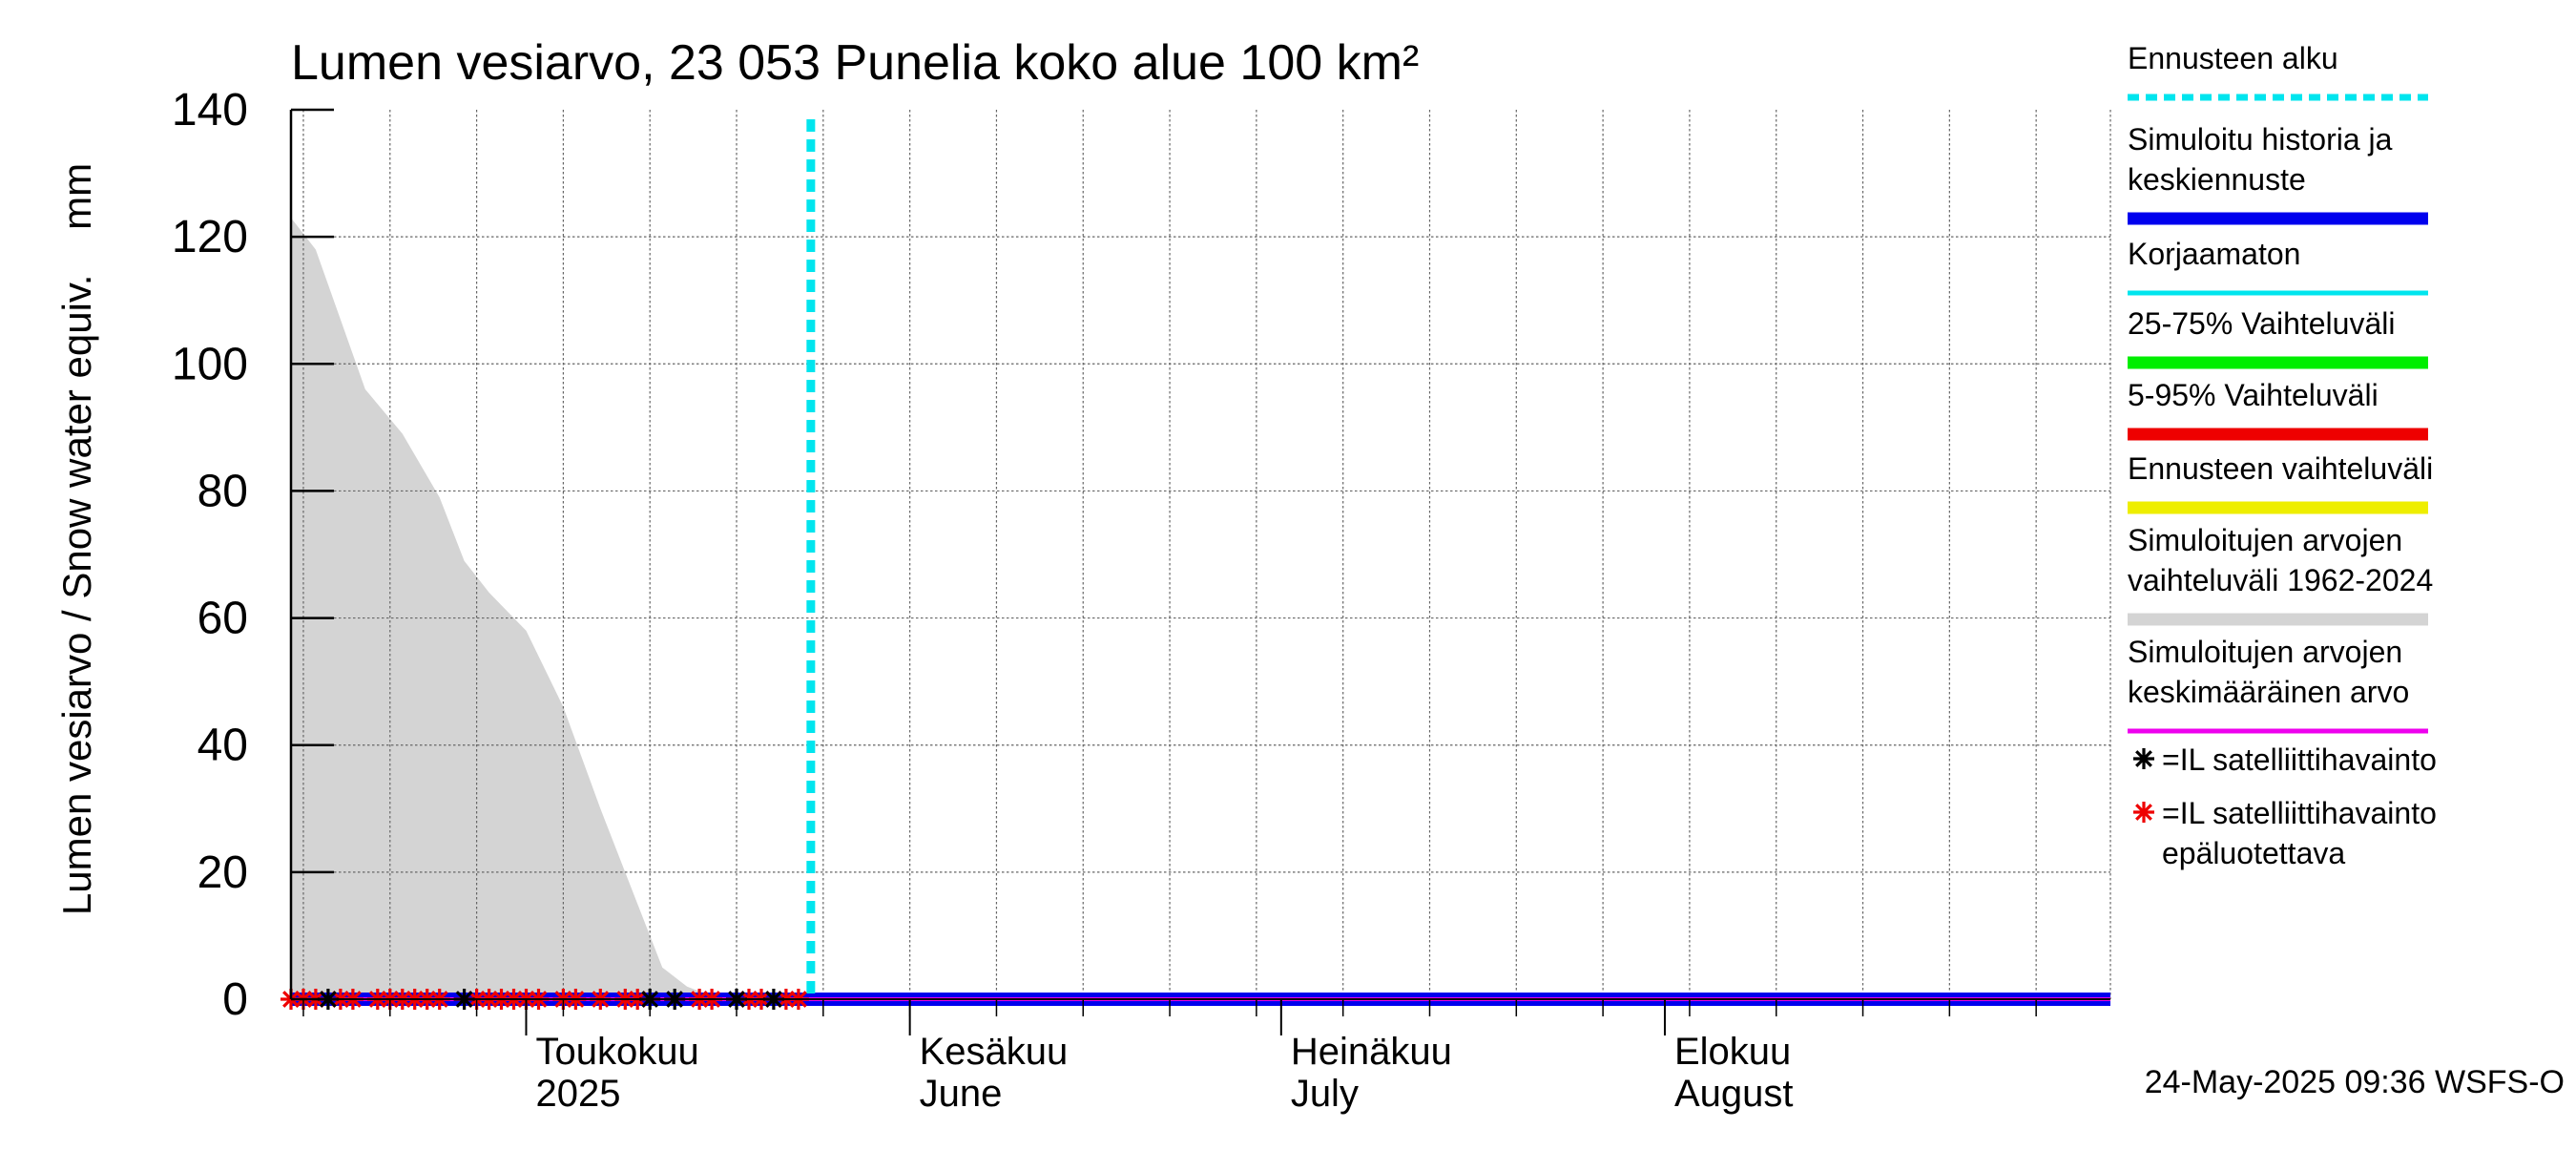 Image resolution: width=2576 pixels, height=1150 pixels. What do you see at coordinates (76, 539) in the screenshot?
I see `y-axis-label: Lumen vesiarvo / Snow water equiv. mm` at bounding box center [76, 539].